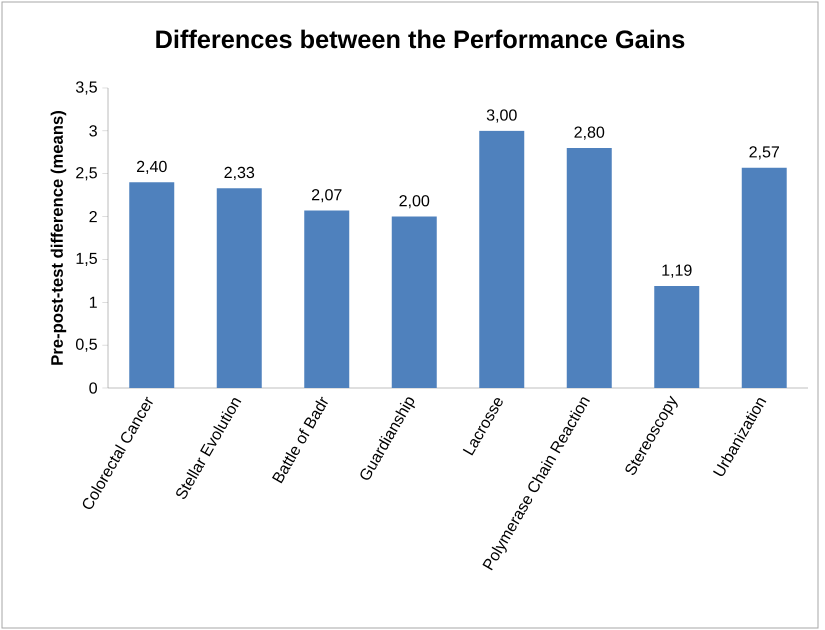 The height and width of the screenshot is (630, 825). What do you see at coordinates (86, 345) in the screenshot?
I see `y-tick-label: 0,5` at bounding box center [86, 345].